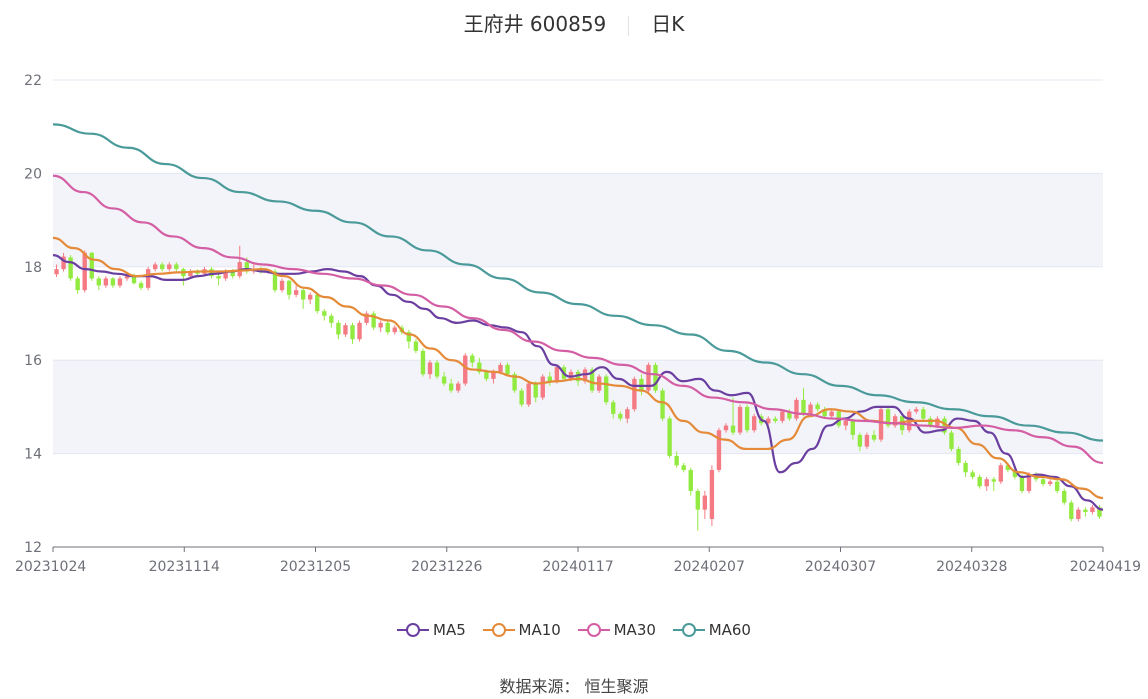 The height and width of the screenshot is (699, 1148). What do you see at coordinates (33, 268) in the screenshot?
I see `y-tick-label: 18` at bounding box center [33, 268].